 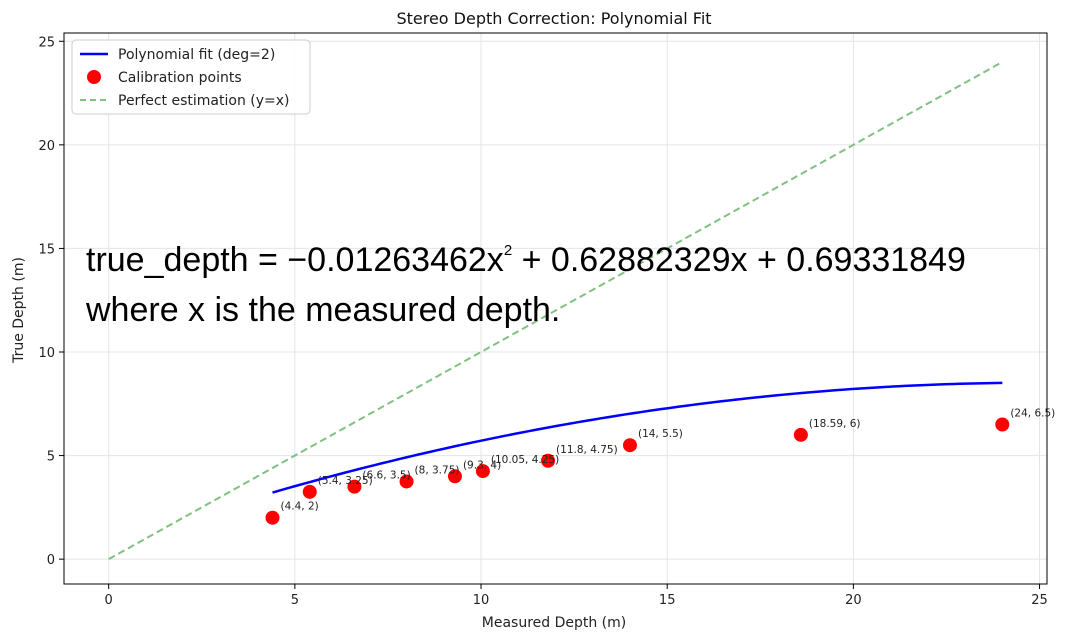 What do you see at coordinates (553, 18) in the screenshot?
I see `chart-title: Stereo Depth Correction: Polynomial Fit` at bounding box center [553, 18].